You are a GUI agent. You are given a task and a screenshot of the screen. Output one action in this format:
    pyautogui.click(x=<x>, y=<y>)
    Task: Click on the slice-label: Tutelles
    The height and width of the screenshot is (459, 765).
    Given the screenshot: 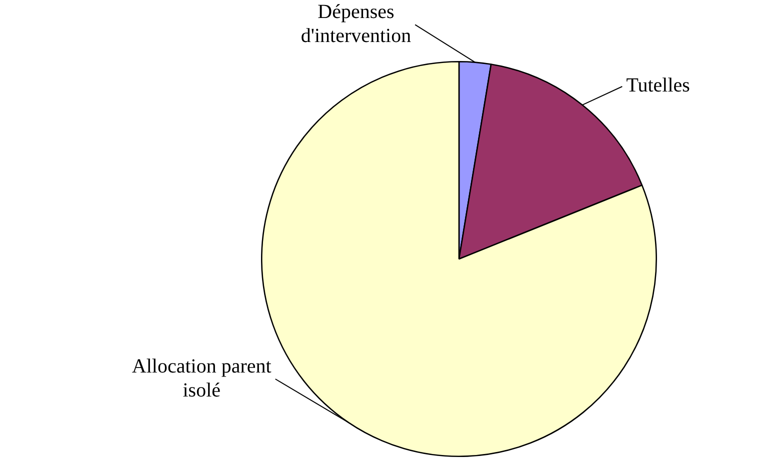 What is the action you would take?
    pyautogui.click(x=658, y=85)
    